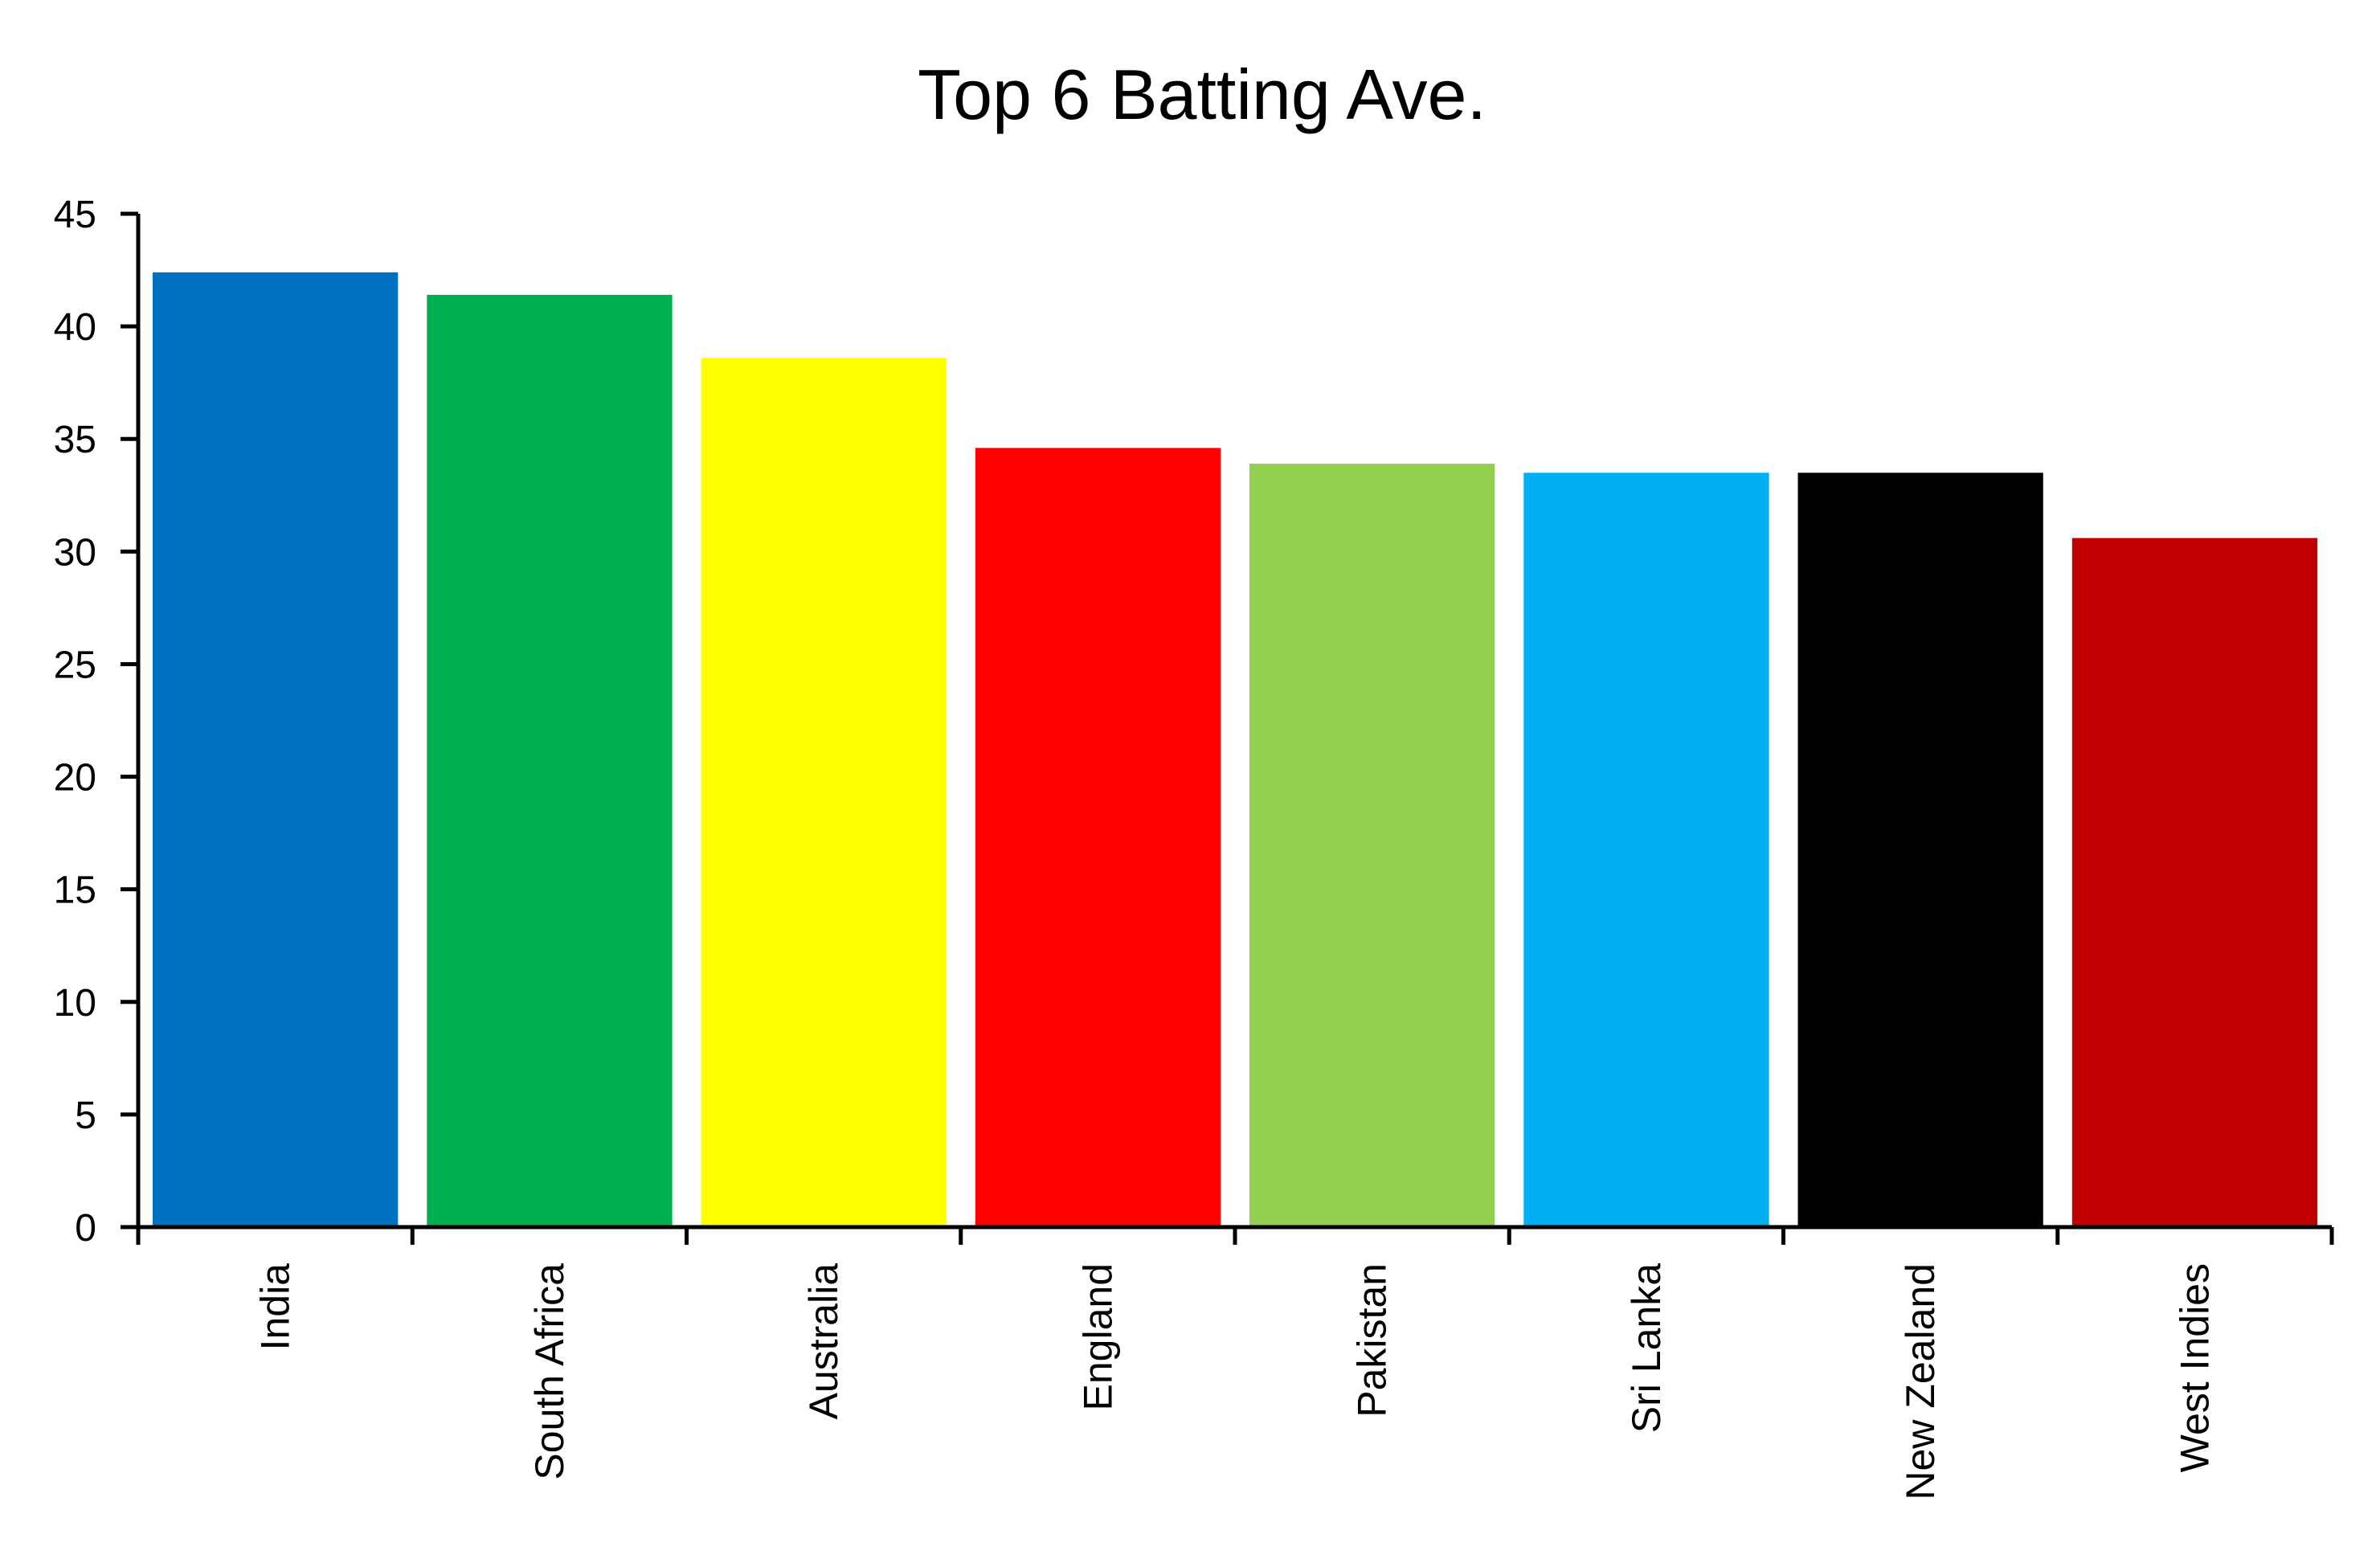 The height and width of the screenshot is (1563, 2380). What do you see at coordinates (1372, 1340) in the screenshot?
I see `x-category-label: Pakistan` at bounding box center [1372, 1340].